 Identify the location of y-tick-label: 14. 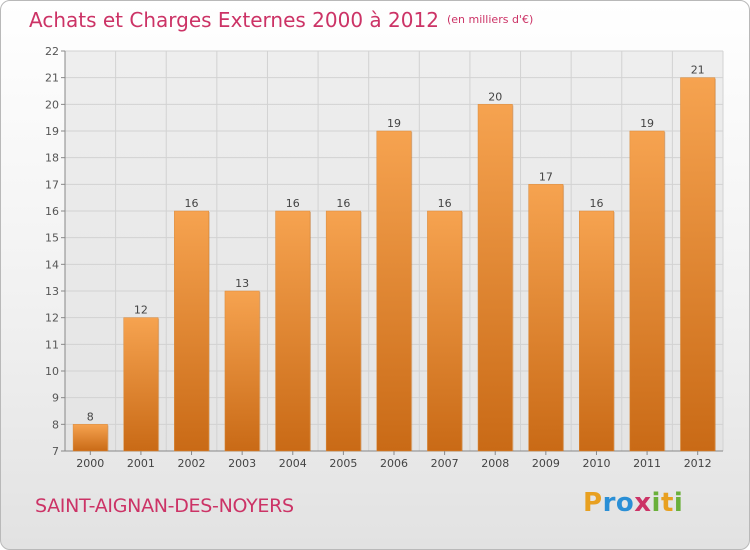
(52, 264).